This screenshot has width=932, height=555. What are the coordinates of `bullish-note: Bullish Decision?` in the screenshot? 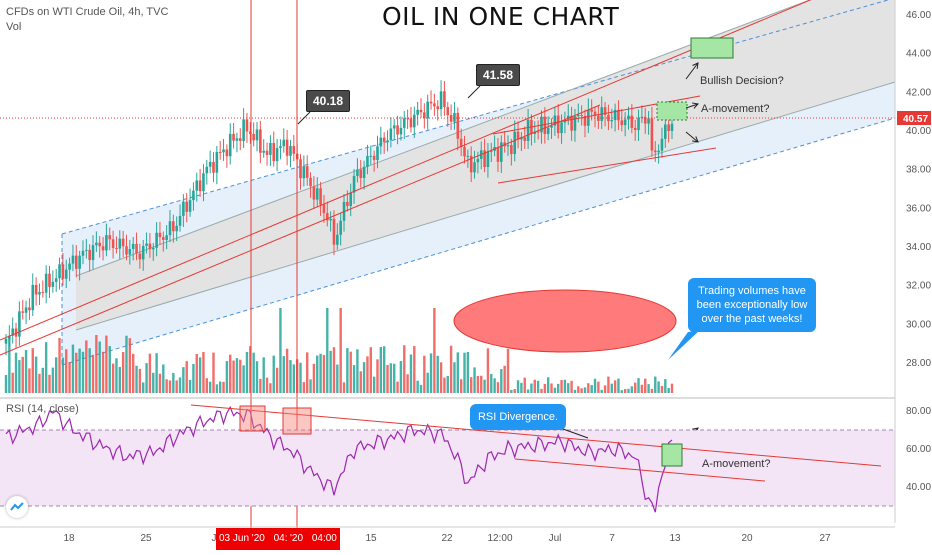 It's located at (742, 81).